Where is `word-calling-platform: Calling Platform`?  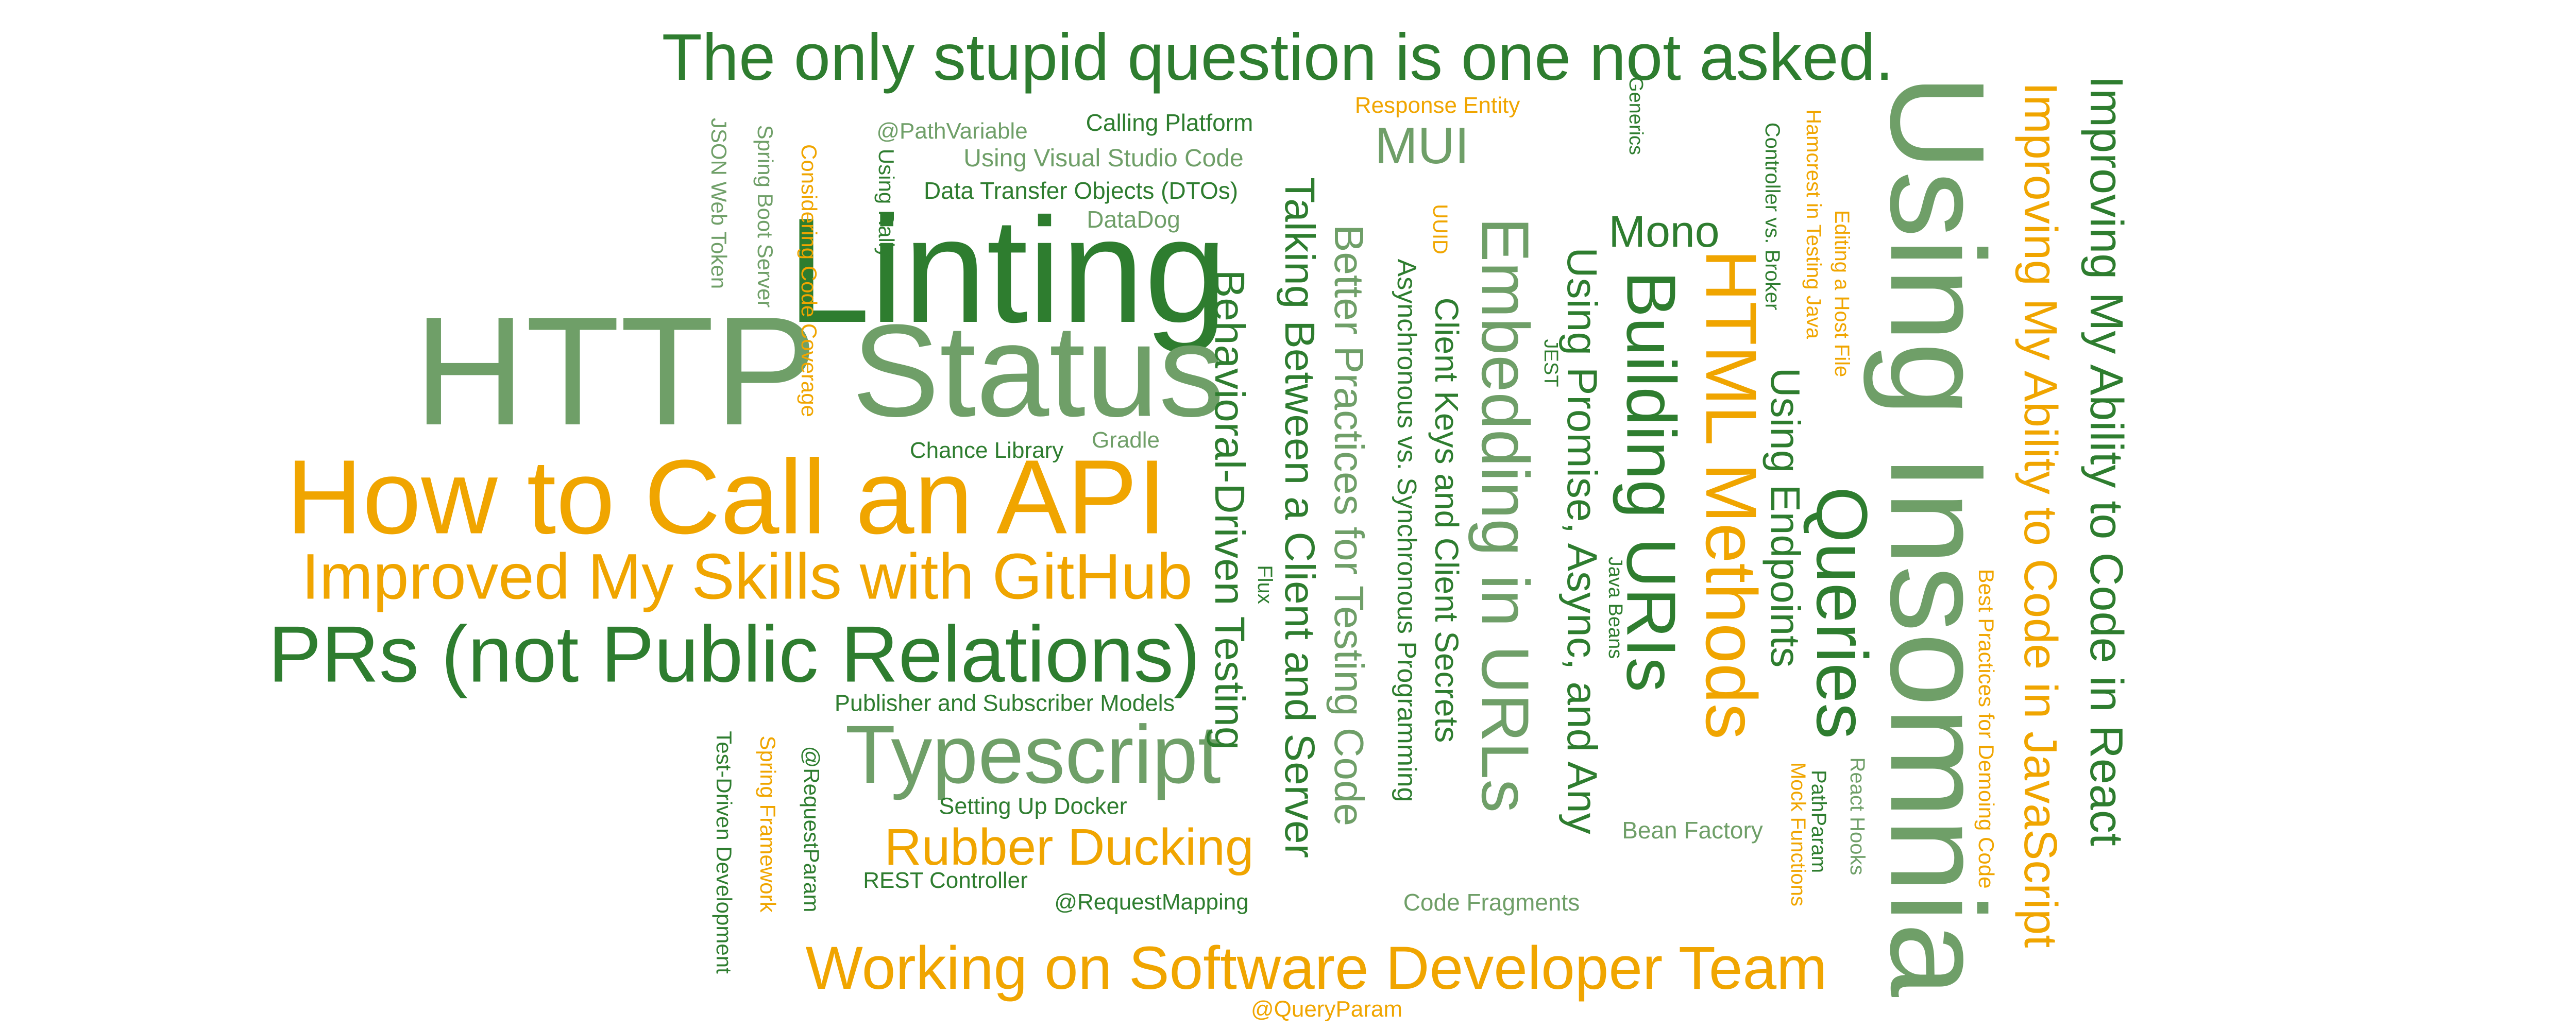 word-calling-platform: Calling Platform is located at coordinates (1169, 122).